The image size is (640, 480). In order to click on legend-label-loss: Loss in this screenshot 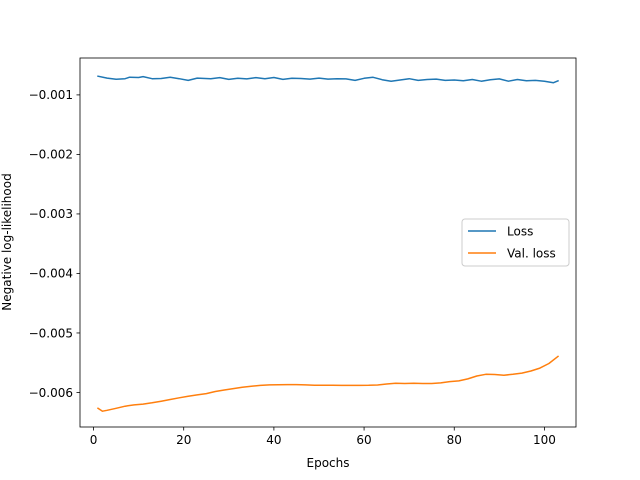, I will do `click(520, 232)`.